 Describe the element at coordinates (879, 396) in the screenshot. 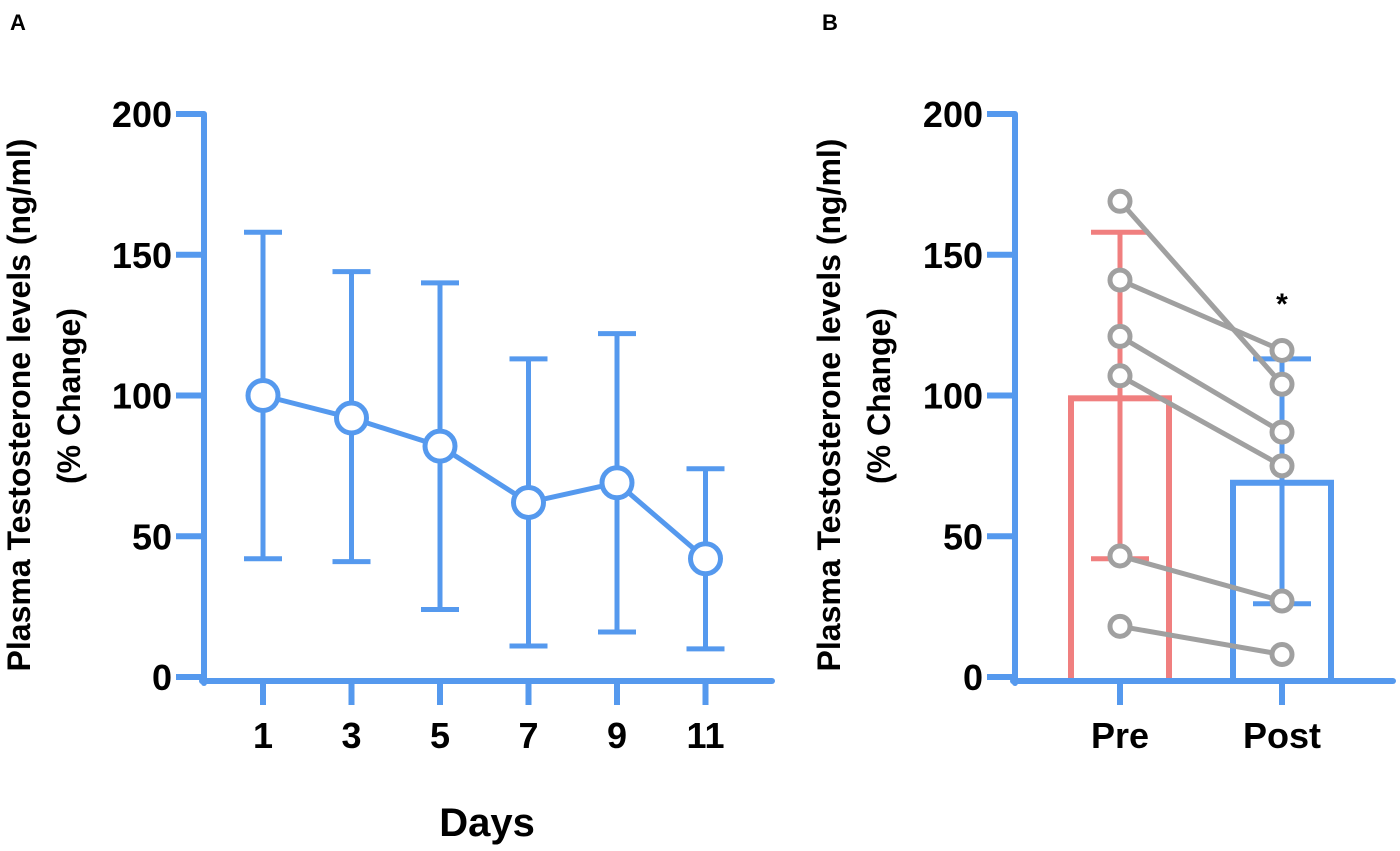

I see `panel-b-ylabel-line2: (% Change)` at that location.